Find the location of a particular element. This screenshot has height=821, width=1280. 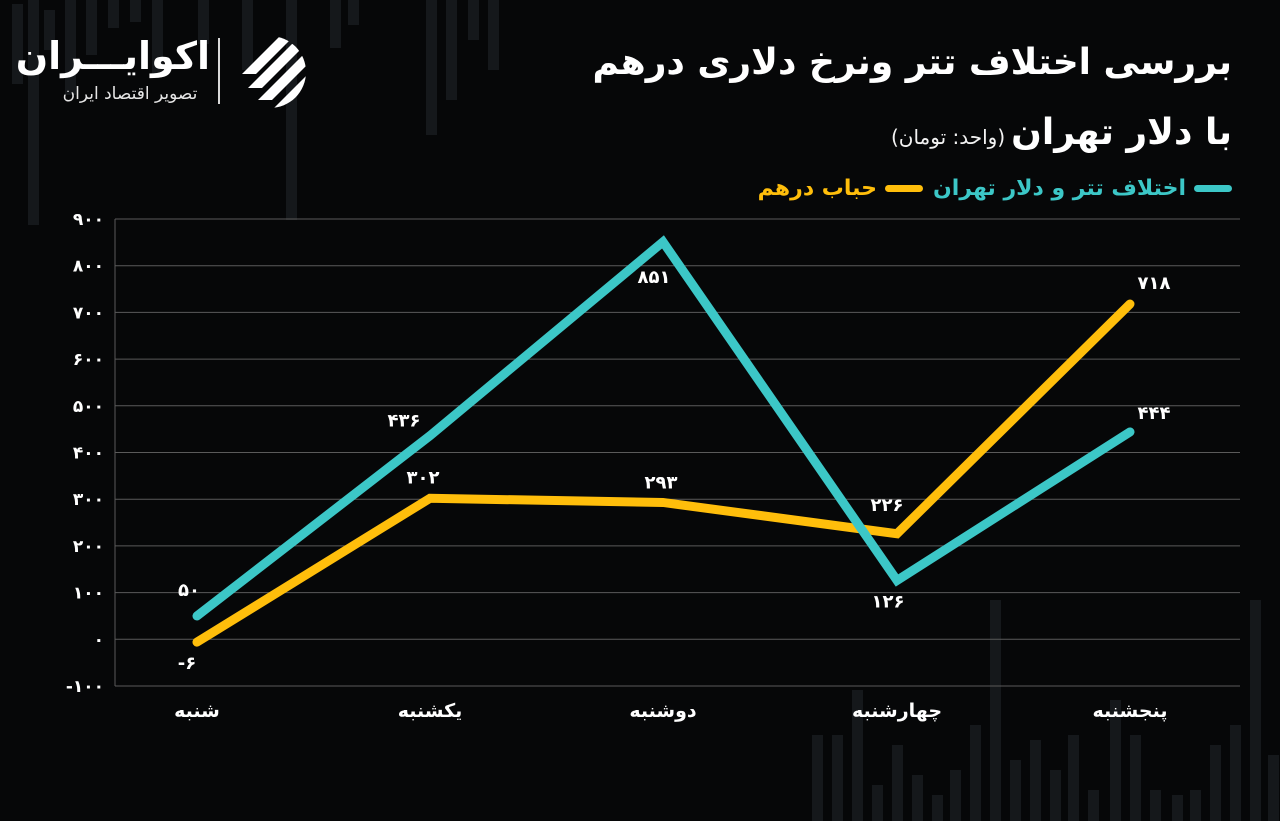

chart-subtitle: با دلار تهران is located at coordinates (1121, 132).